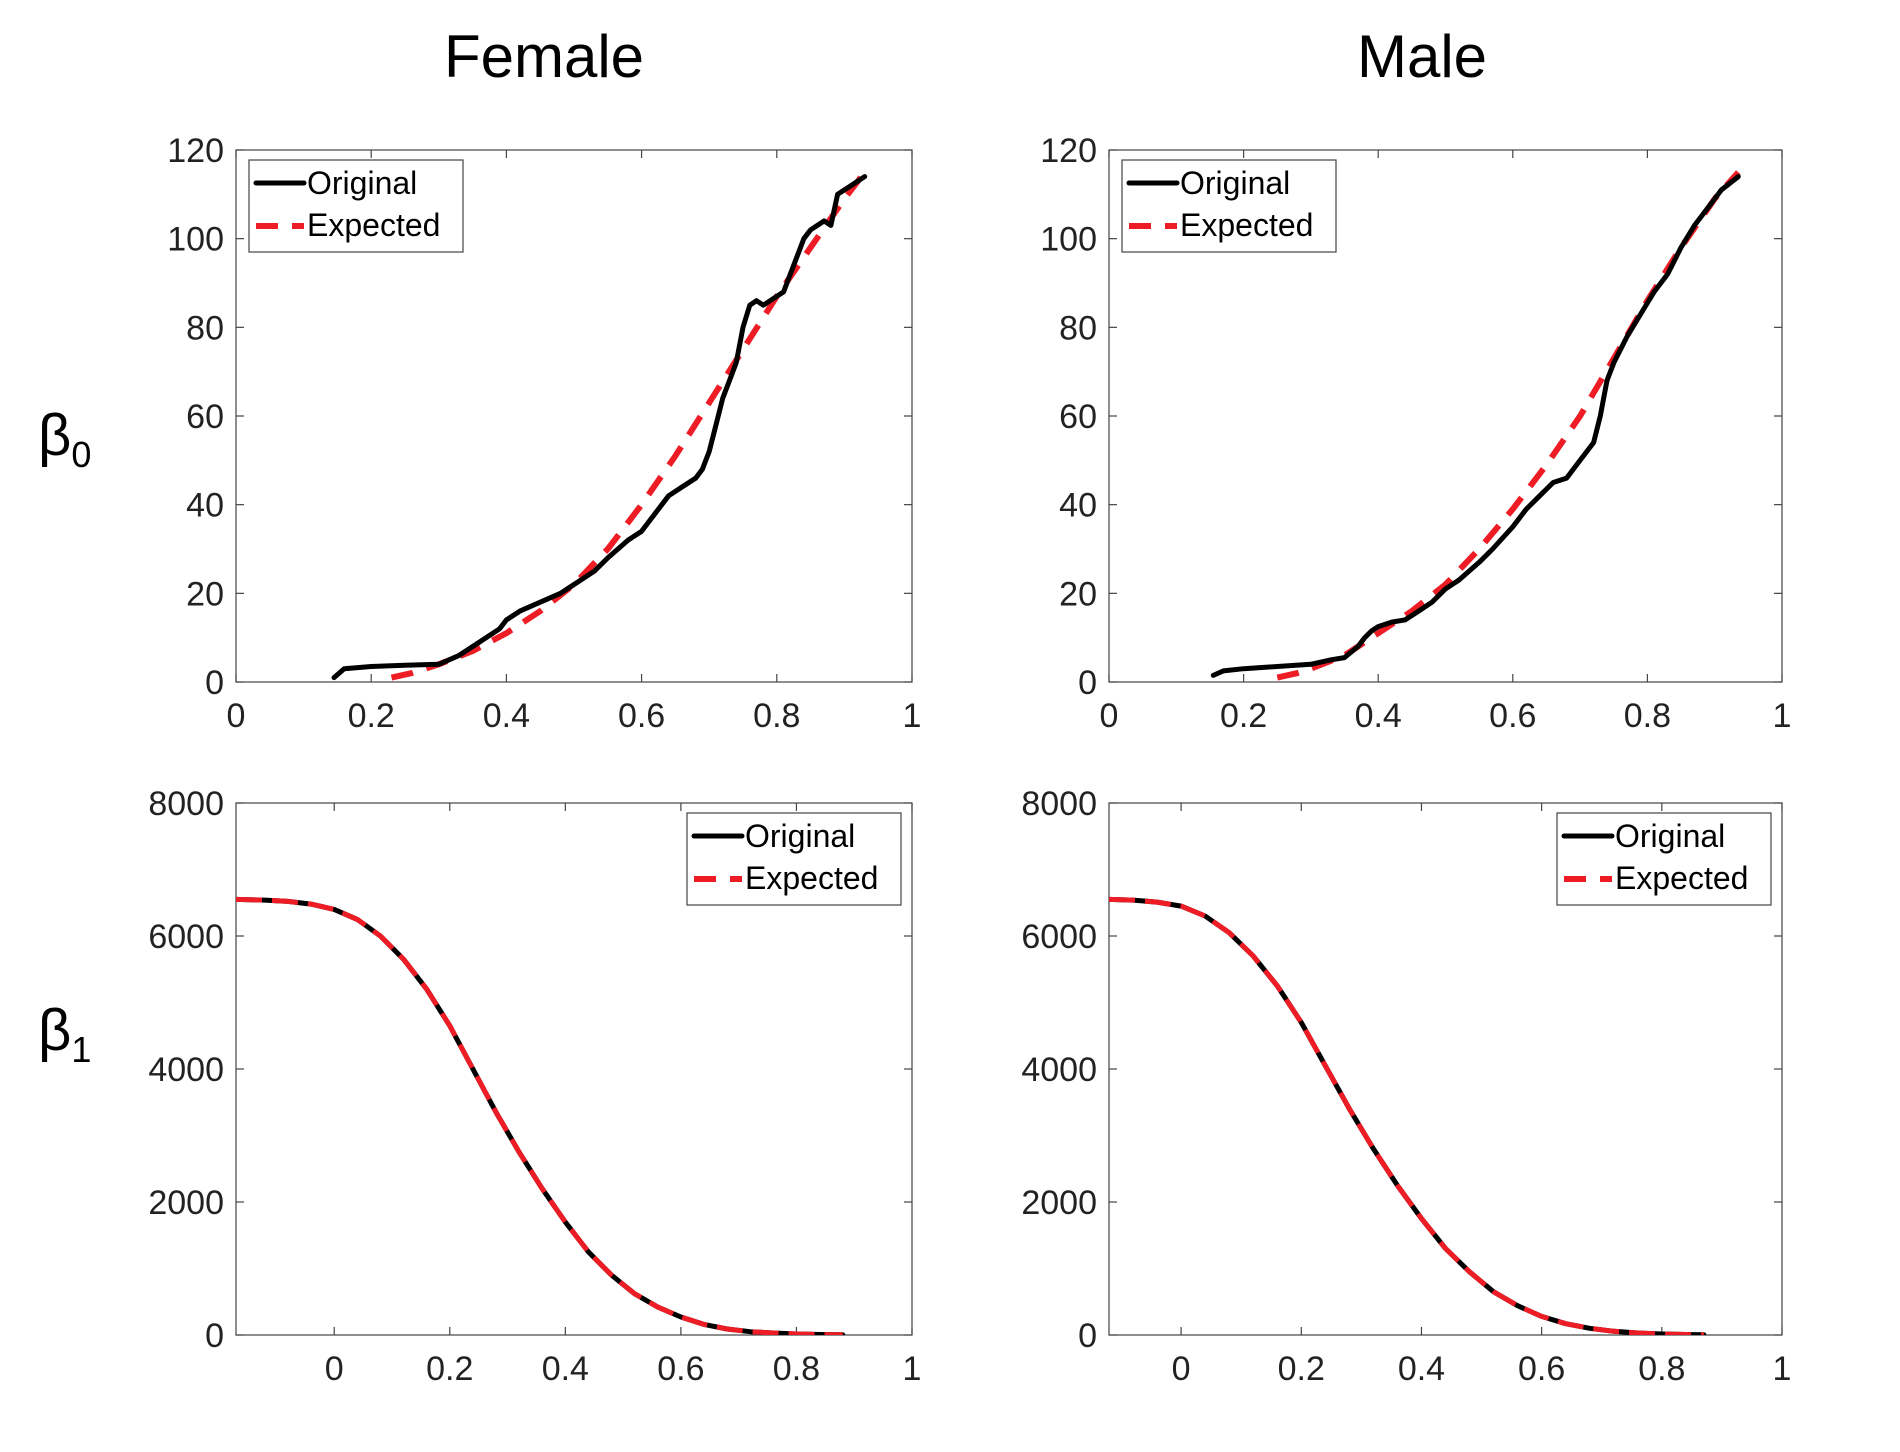 The image size is (1900, 1452). I want to click on column-title-female: Female, so click(544, 56).